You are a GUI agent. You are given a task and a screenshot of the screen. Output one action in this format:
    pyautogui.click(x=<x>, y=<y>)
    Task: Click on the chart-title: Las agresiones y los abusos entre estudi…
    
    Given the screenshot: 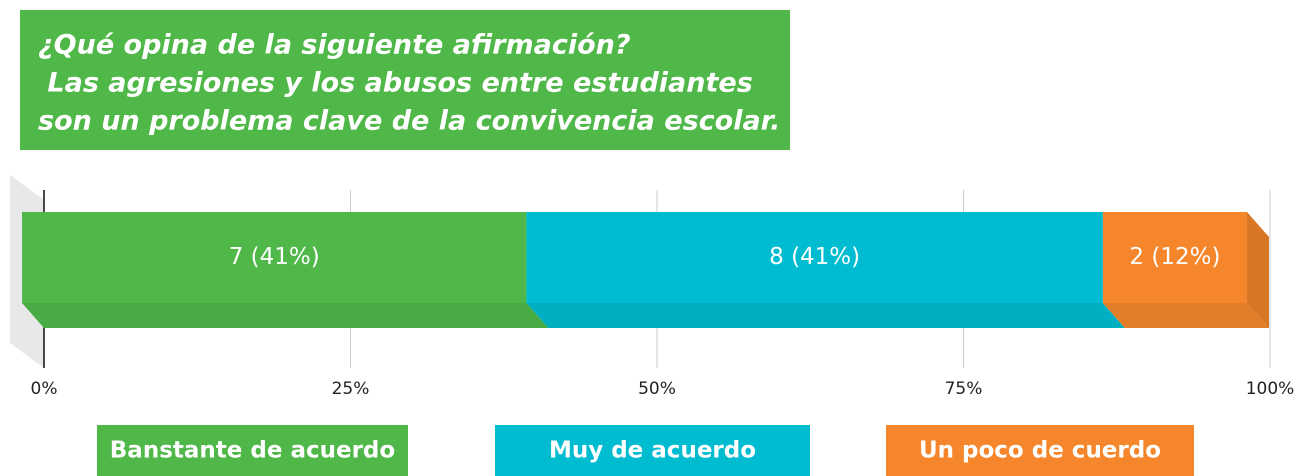 What is the action you would take?
    pyautogui.click(x=395, y=83)
    